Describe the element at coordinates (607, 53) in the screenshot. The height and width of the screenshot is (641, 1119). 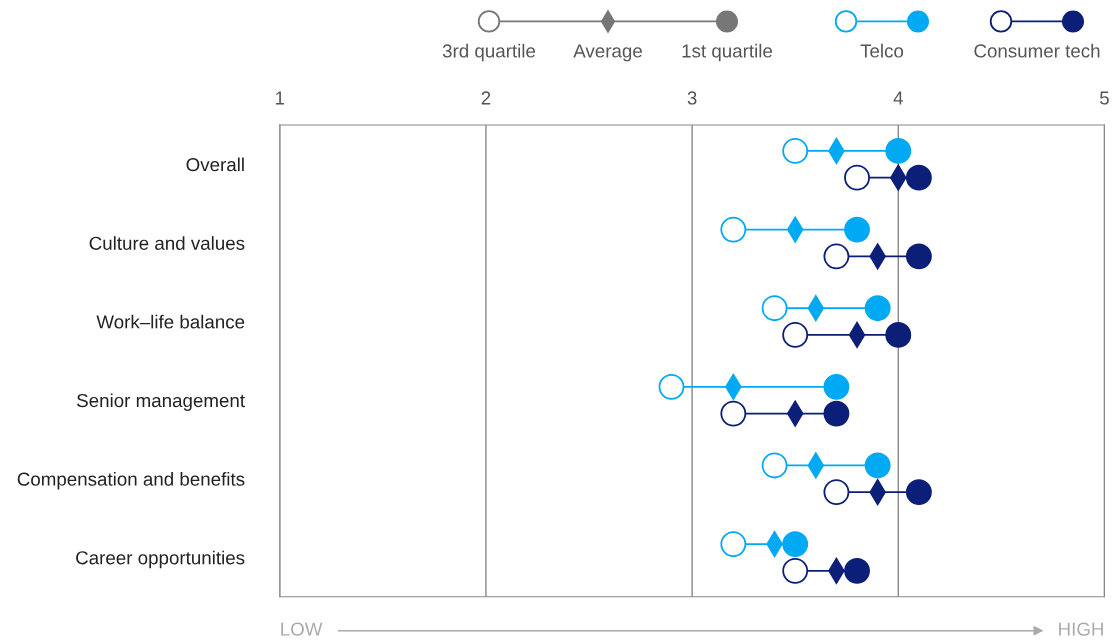
I see `text: Average` at that location.